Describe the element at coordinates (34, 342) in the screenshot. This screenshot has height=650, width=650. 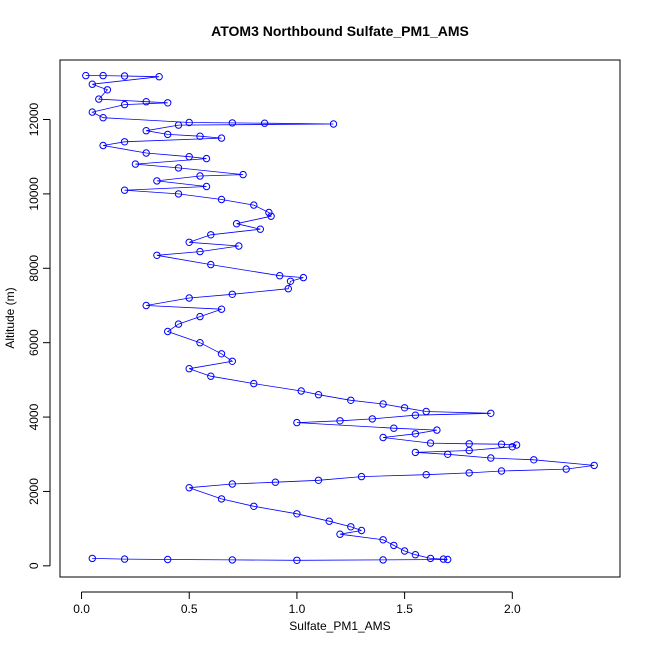
I see `y-tick-label: 6000` at that location.